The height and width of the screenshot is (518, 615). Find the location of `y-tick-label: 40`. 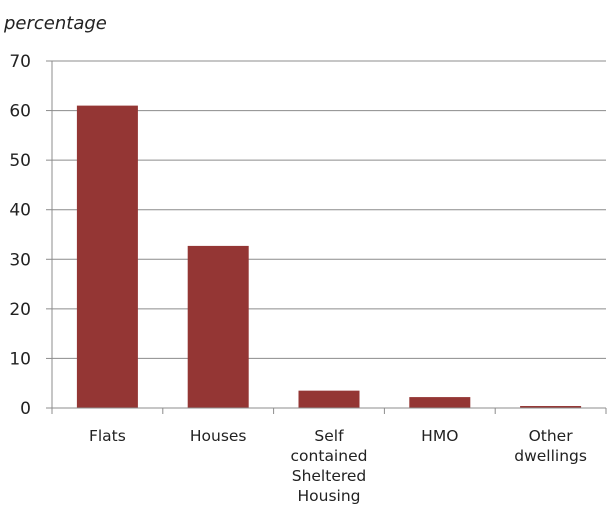

y-tick-label: 40 is located at coordinates (20, 211).